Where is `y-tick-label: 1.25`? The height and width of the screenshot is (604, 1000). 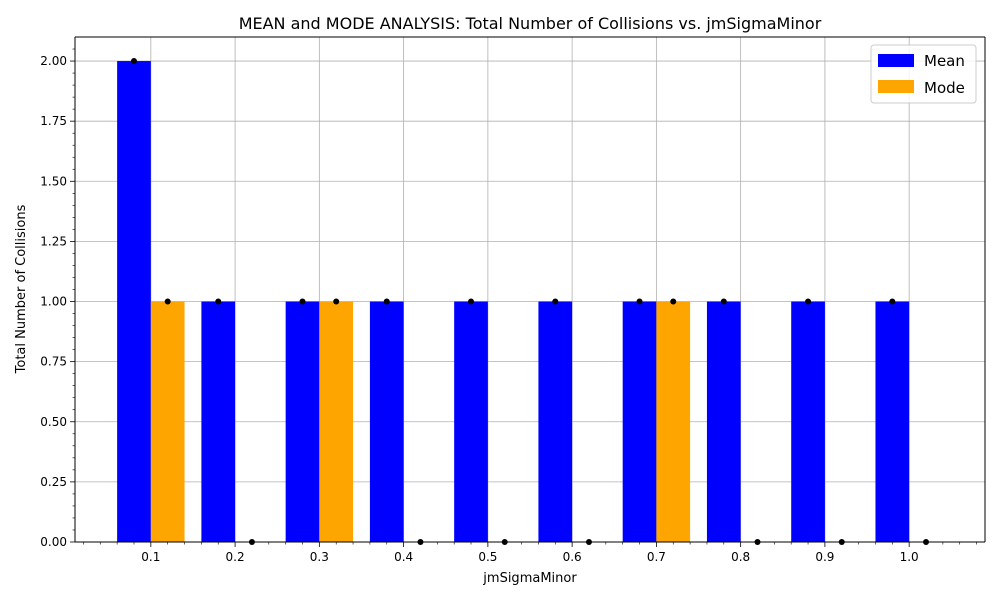
y-tick-label: 1.25 is located at coordinates (53, 241).